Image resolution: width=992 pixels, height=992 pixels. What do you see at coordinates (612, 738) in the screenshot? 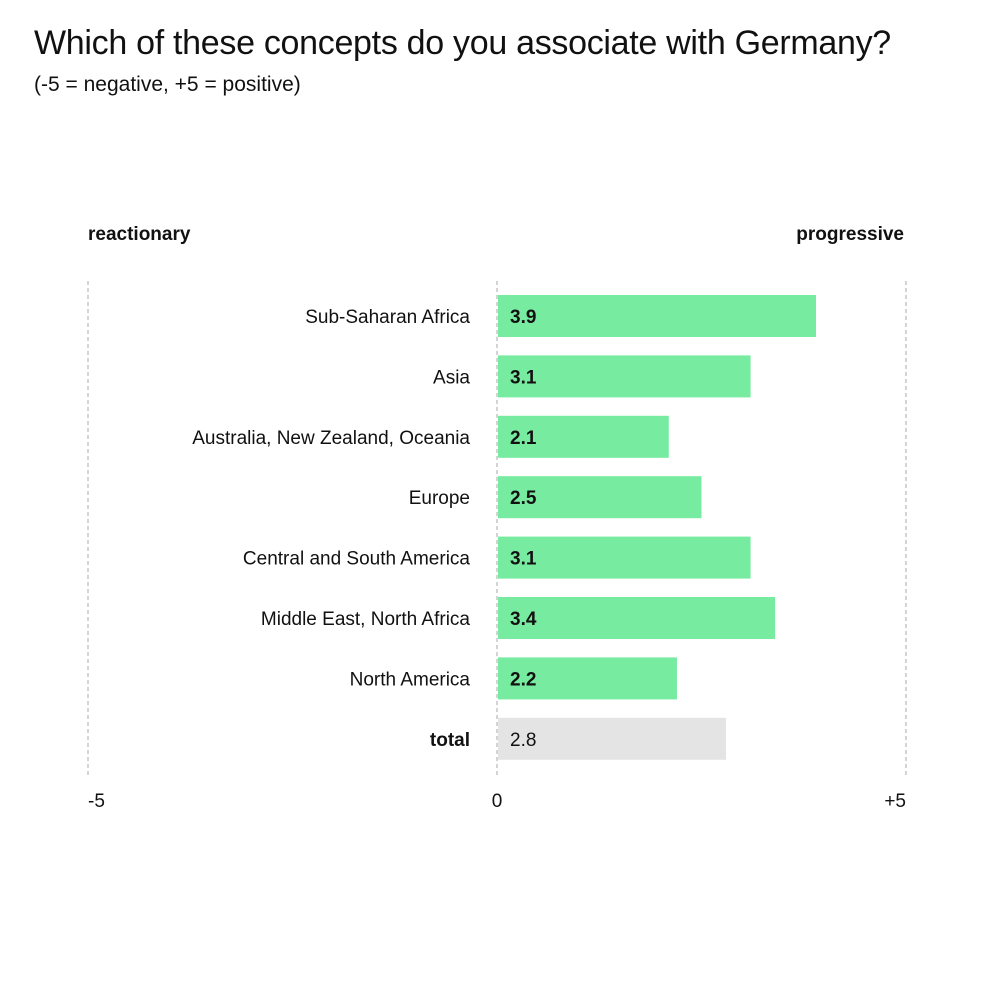
I see `total-bar` at bounding box center [612, 738].